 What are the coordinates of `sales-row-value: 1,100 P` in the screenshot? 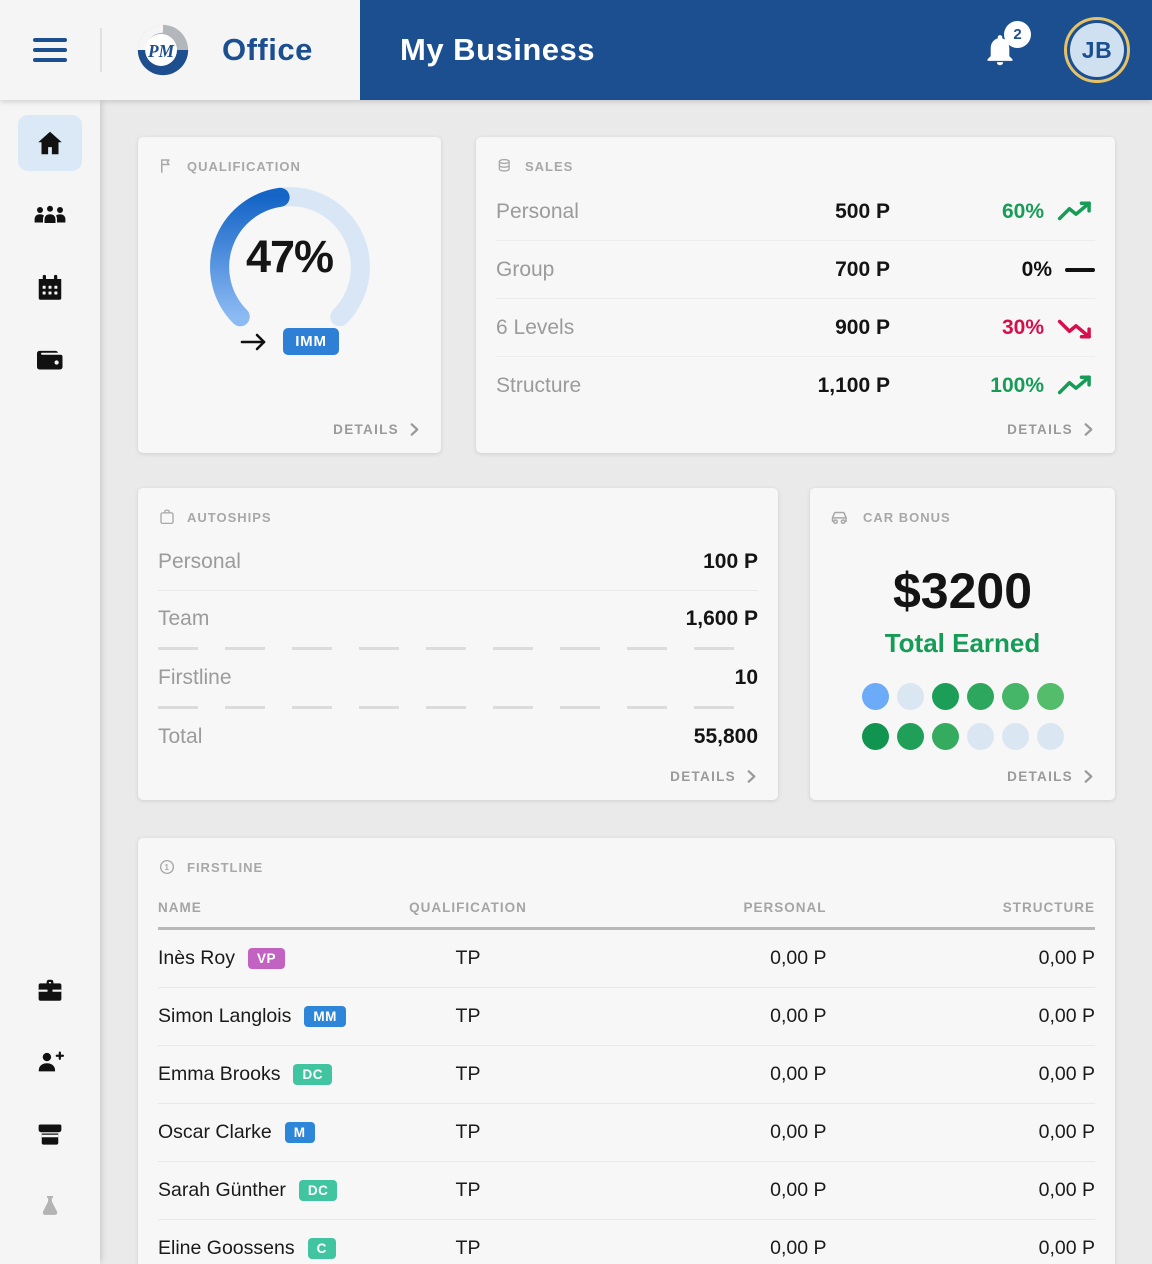 It's located at (853, 385).